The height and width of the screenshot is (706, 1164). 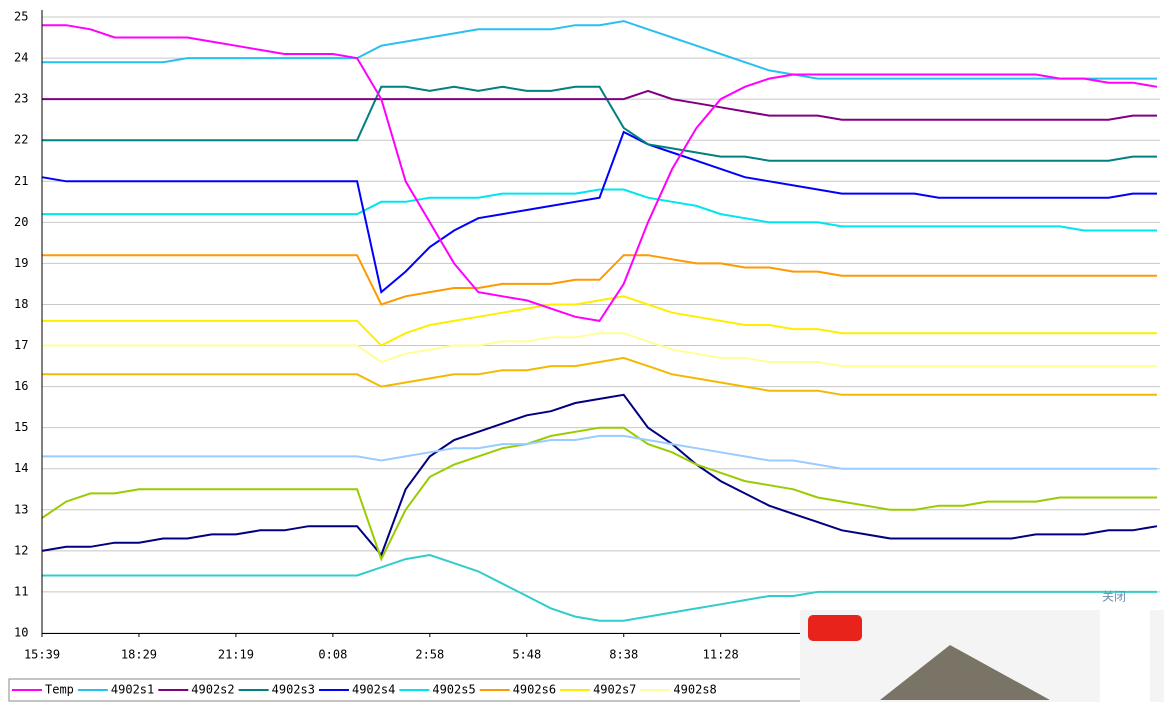 What do you see at coordinates (21, 550) in the screenshot?
I see `y-tick-label: 12` at bounding box center [21, 550].